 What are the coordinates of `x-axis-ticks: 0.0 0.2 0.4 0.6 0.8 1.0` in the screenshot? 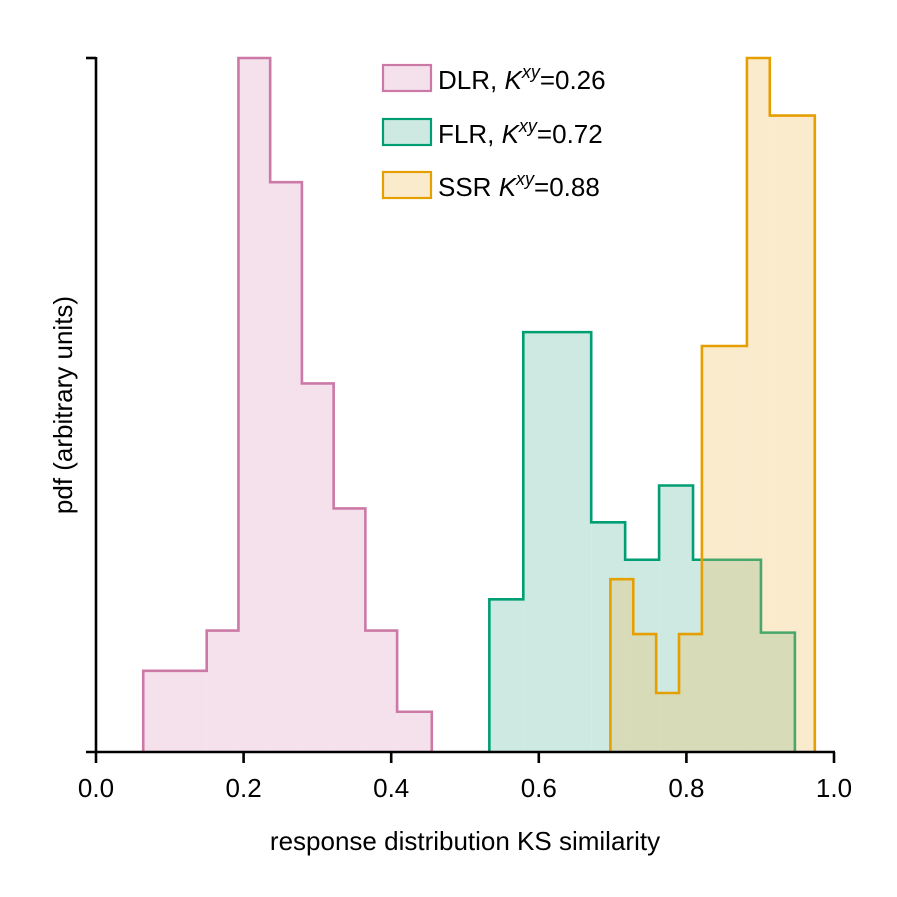 It's located at (465, 777).